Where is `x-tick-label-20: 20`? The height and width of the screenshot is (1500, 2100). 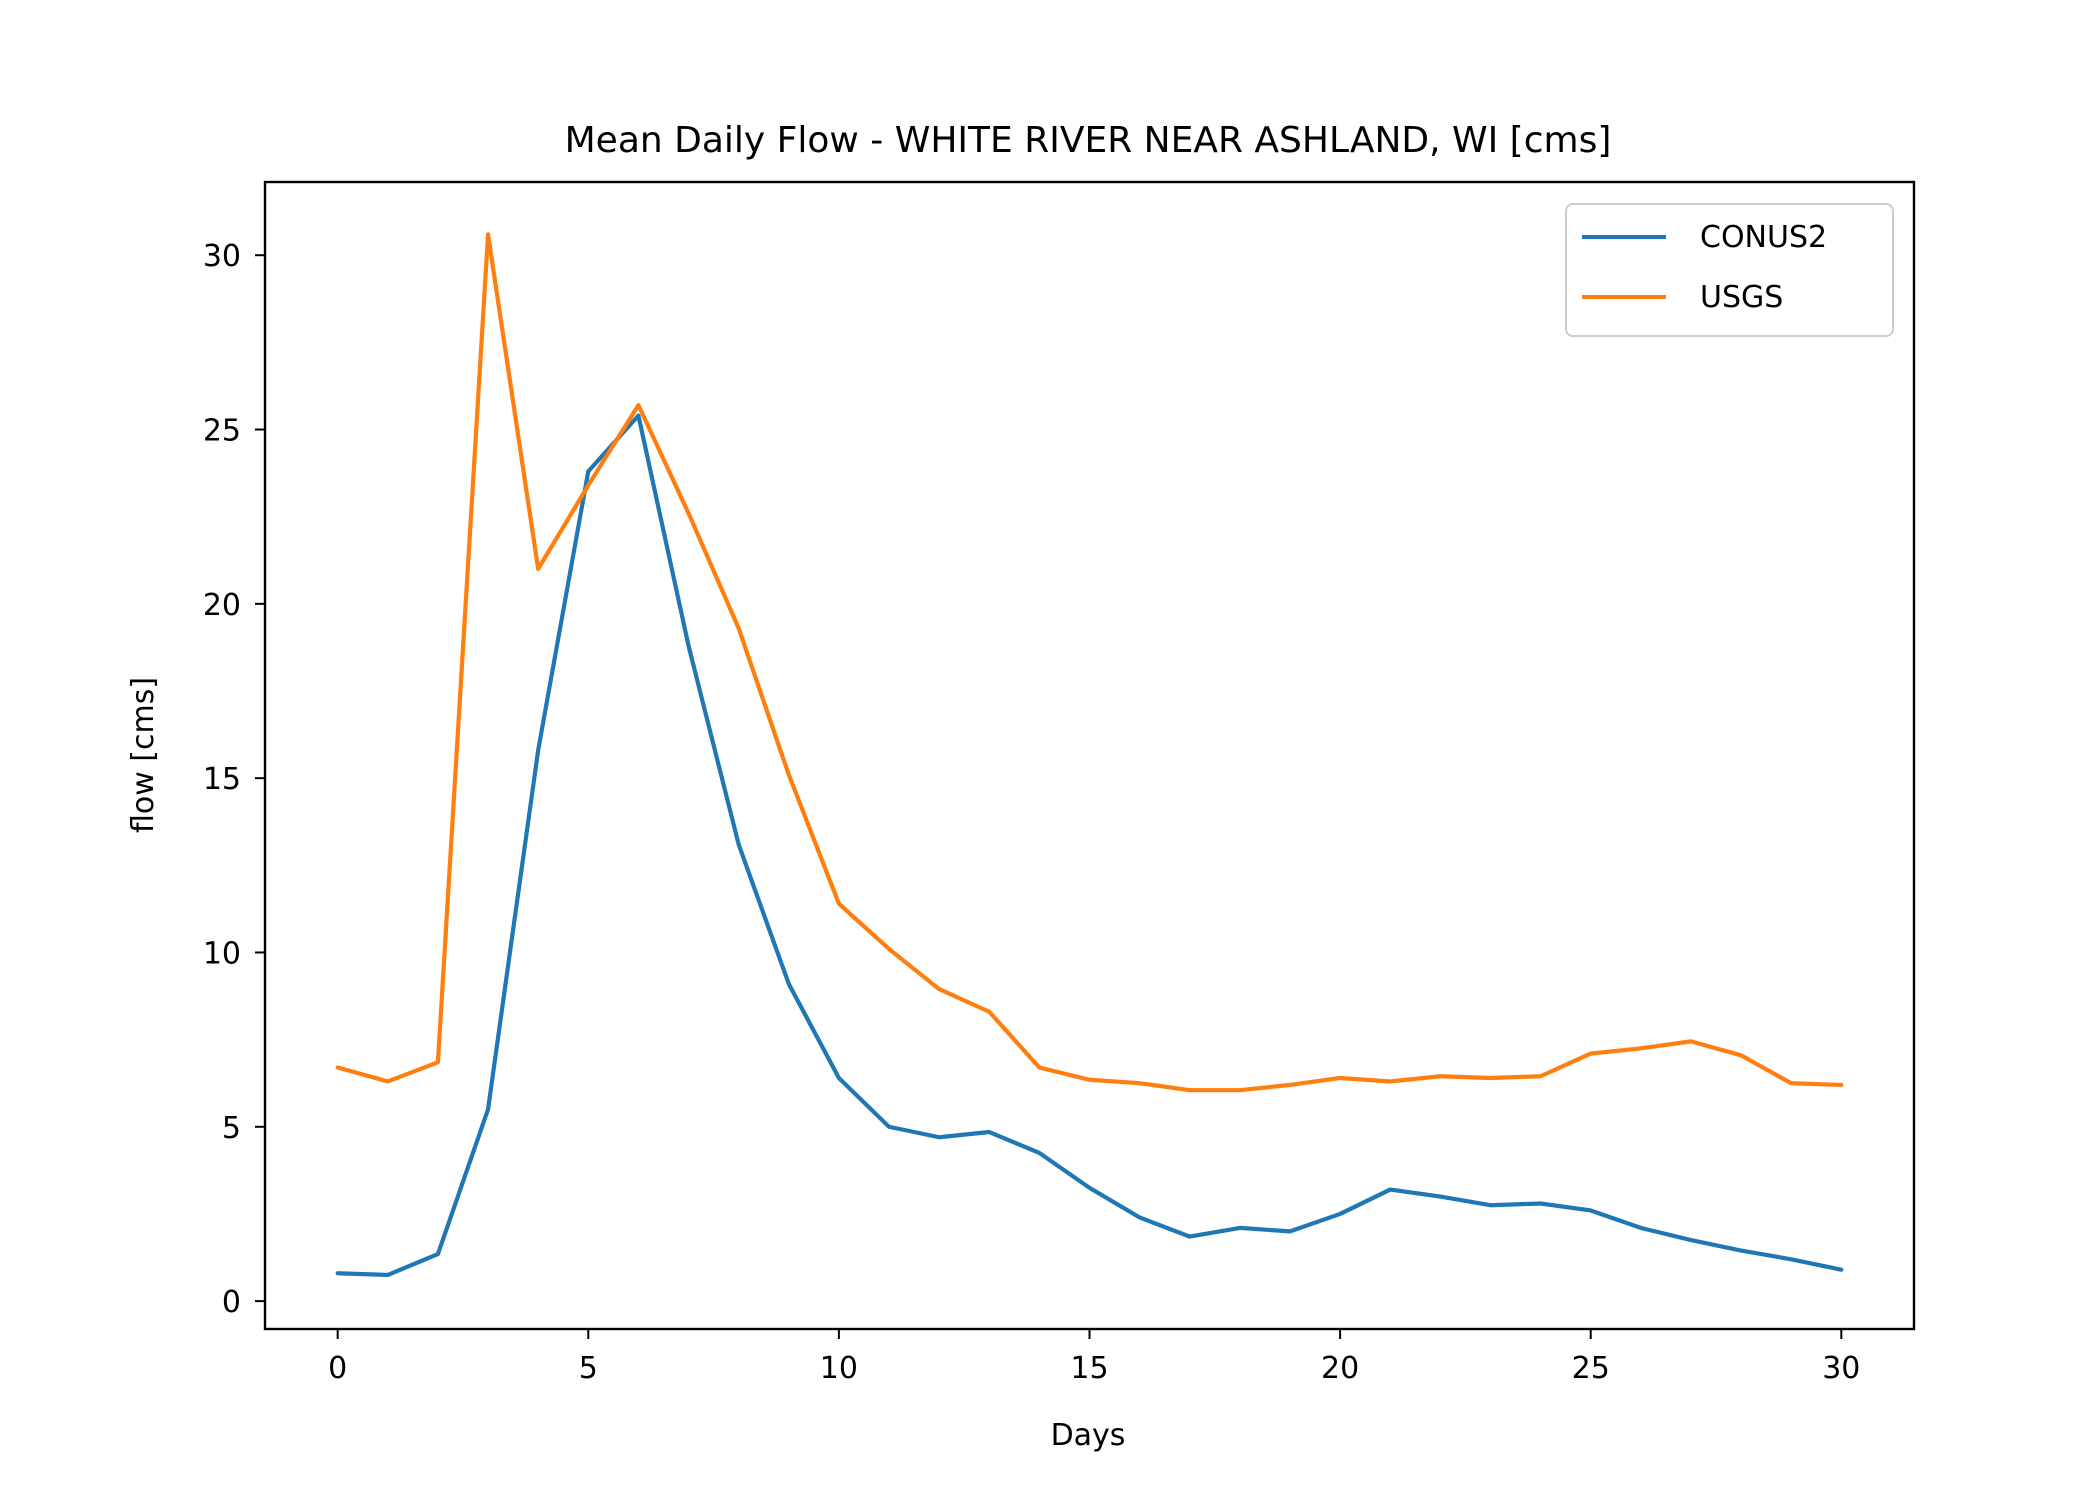 x-tick-label-20: 20 is located at coordinates (1340, 1368).